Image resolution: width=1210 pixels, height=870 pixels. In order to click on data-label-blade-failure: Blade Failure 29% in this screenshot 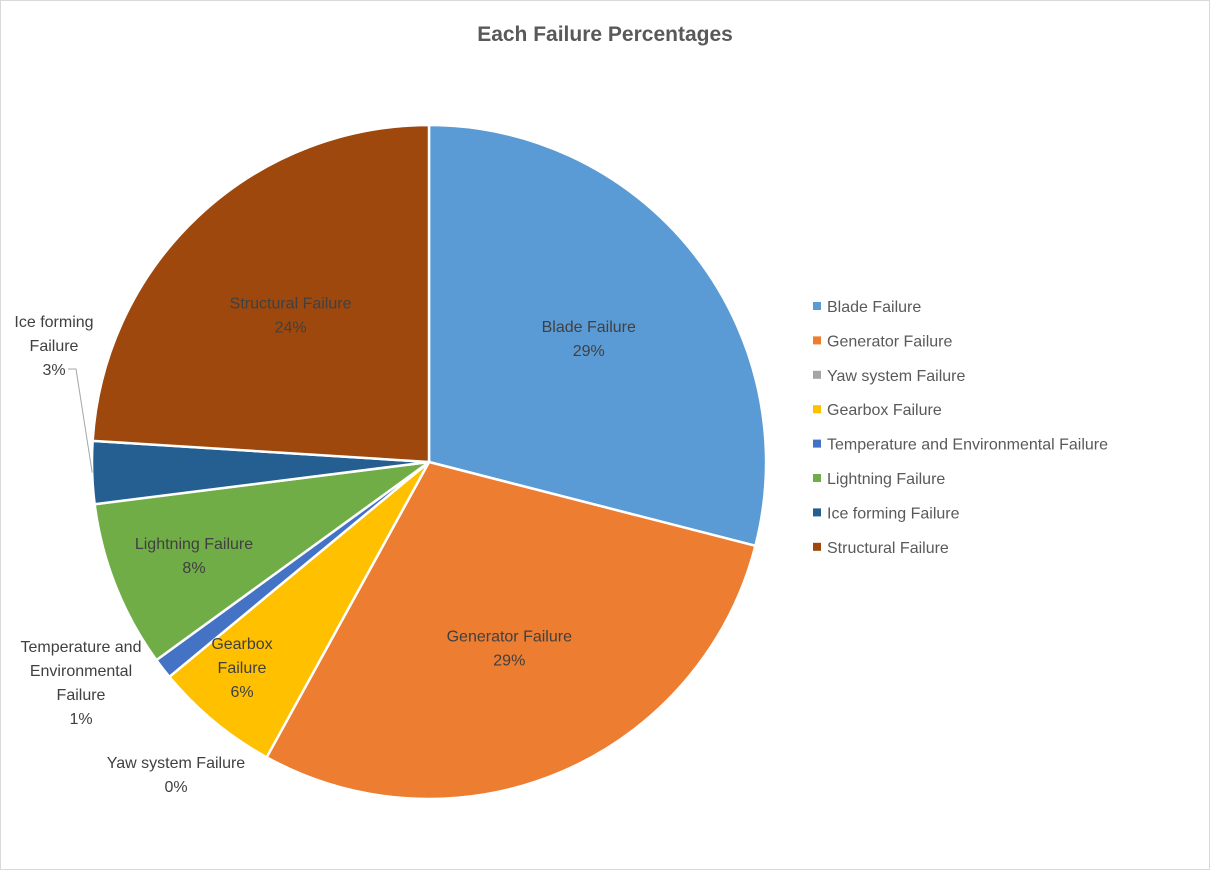, I will do `click(589, 339)`.